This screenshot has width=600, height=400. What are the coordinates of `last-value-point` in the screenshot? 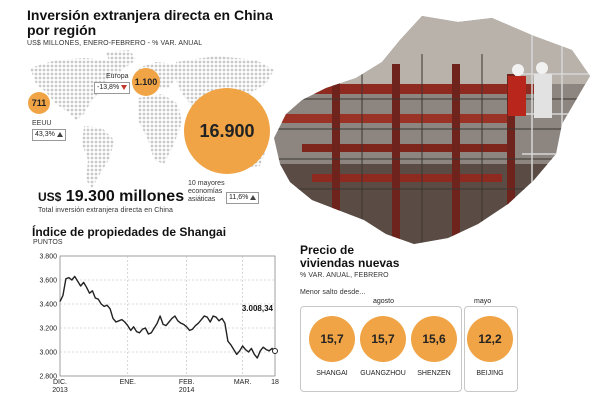 It's located at (275, 351).